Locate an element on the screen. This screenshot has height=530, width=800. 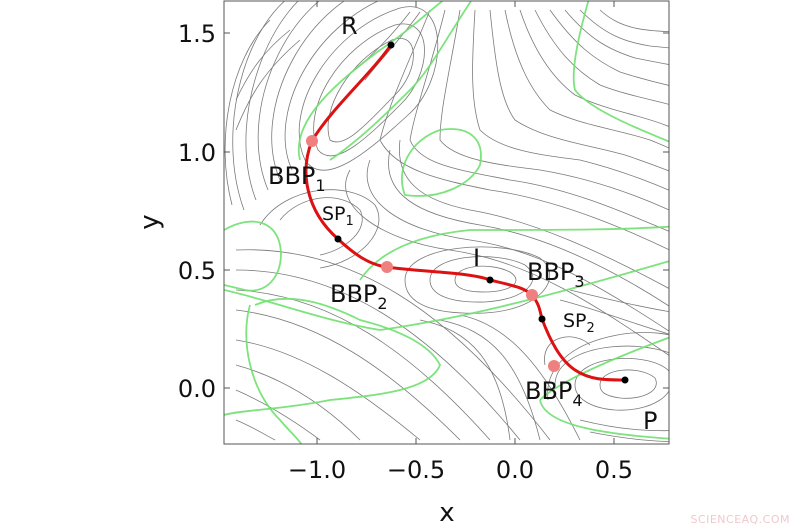
bbp2-marker is located at coordinates (387, 267).